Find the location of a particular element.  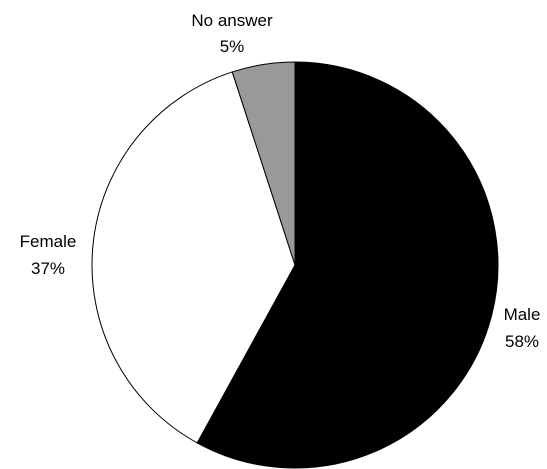

slice-value-no-answer: 5% is located at coordinates (232, 46).